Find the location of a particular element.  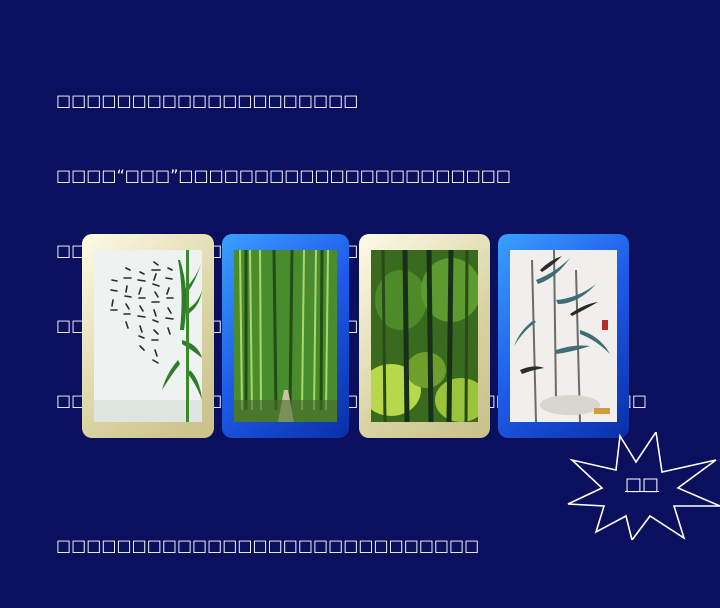

star-link-label: □□ is located at coordinates (641, 484).